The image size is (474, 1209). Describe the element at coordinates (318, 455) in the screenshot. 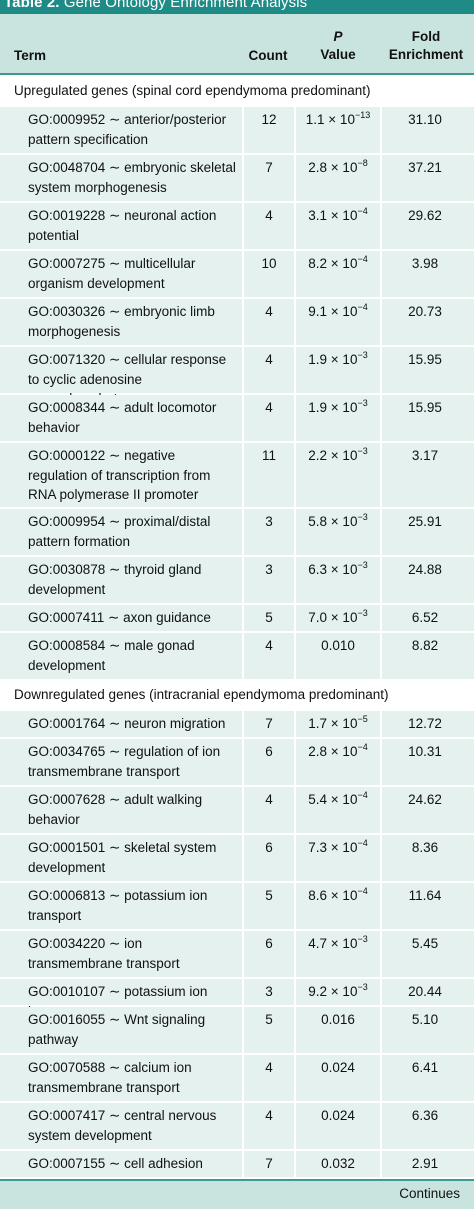

I see `p-value-mantissa: 2.2` at that location.